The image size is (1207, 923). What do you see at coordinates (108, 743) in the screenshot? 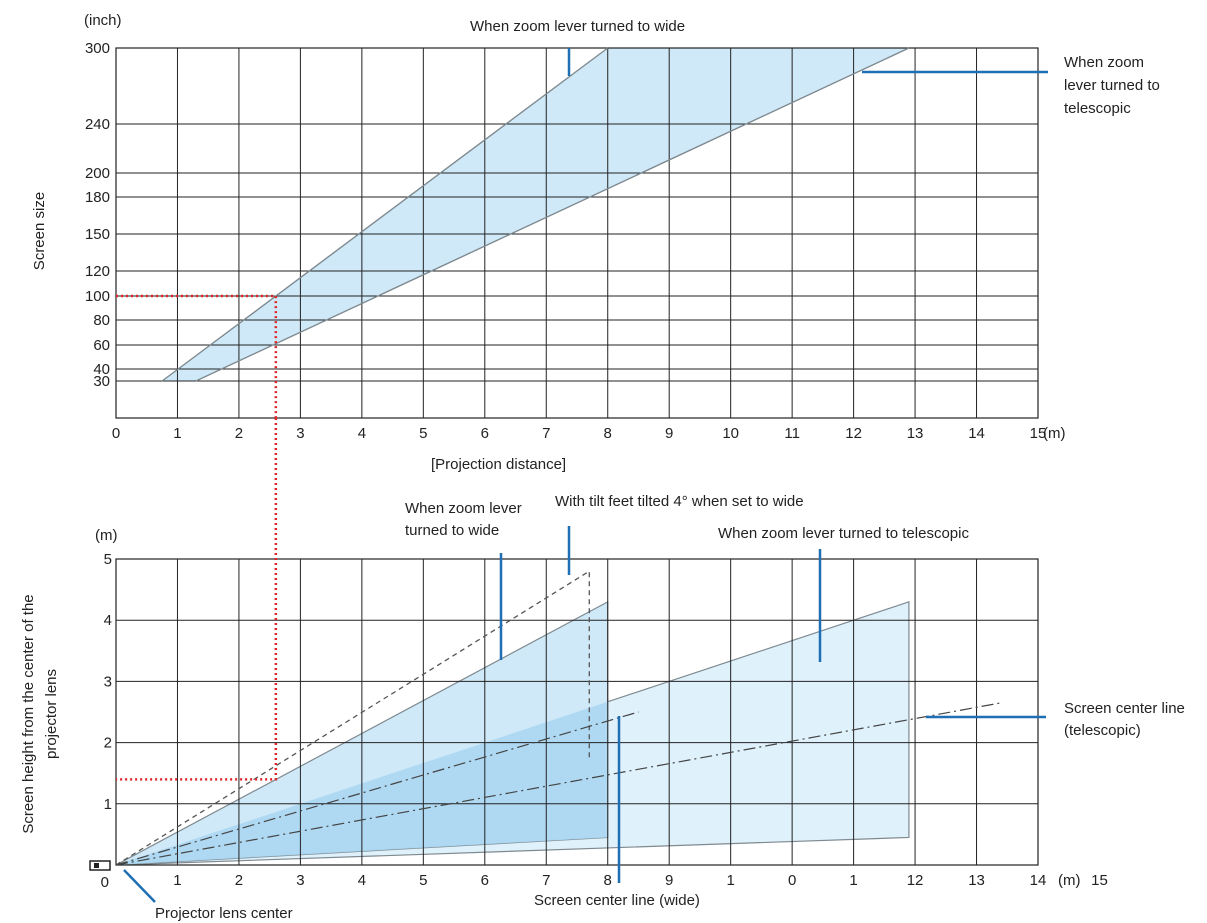
I see `y-tick-label: 2` at bounding box center [108, 743].